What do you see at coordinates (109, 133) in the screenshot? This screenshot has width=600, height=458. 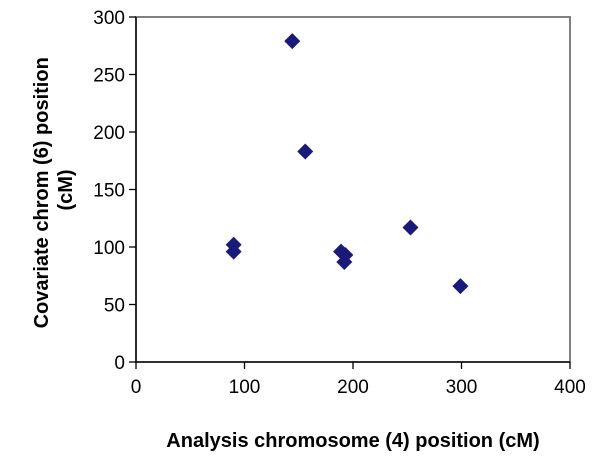 I see `y-tick-label: 200` at bounding box center [109, 133].